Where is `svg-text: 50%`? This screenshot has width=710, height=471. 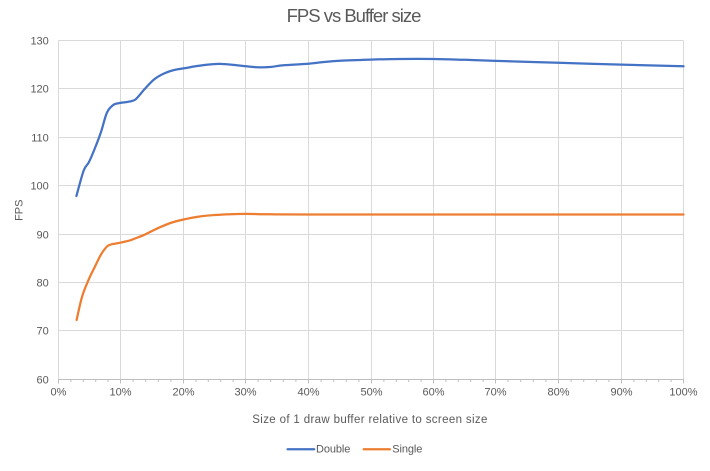 svg-text: 50% is located at coordinates (371, 393).